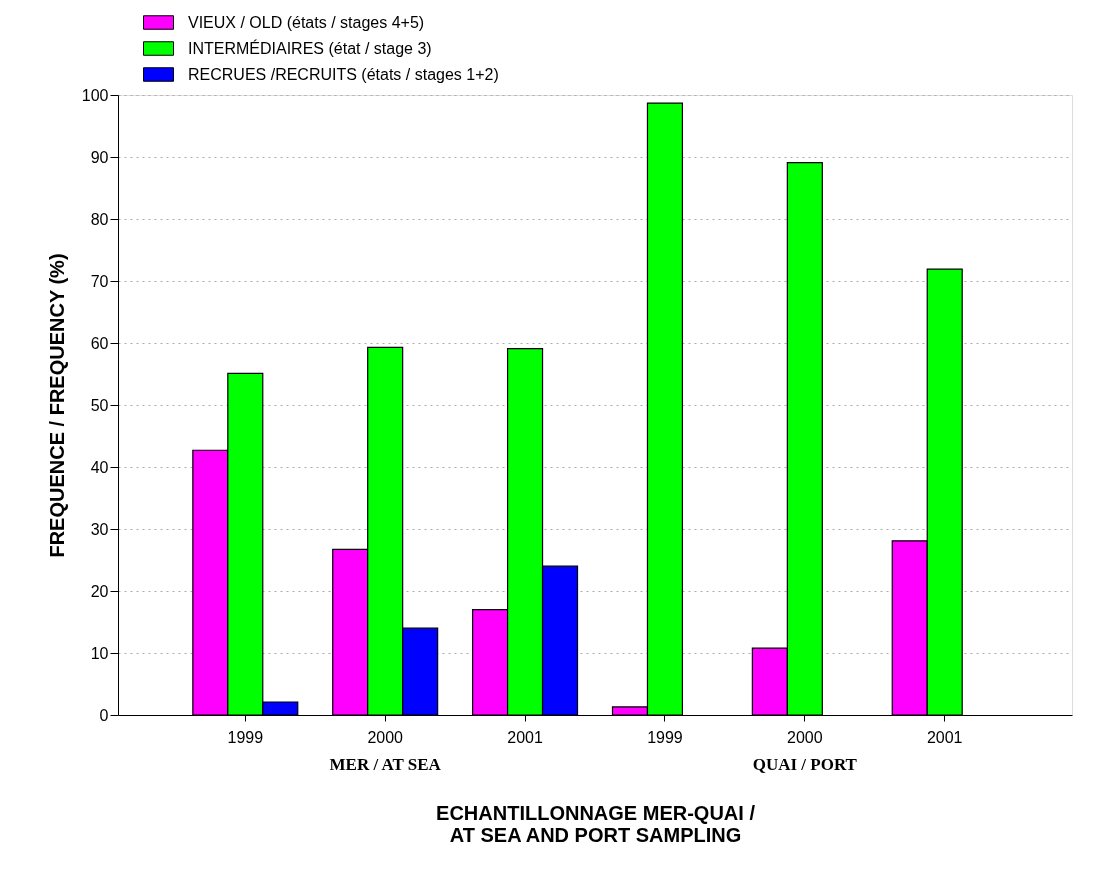 The width and height of the screenshot is (1099, 878). What do you see at coordinates (343, 74) in the screenshot?
I see `legend-label: RECRUES /RECRUITS (états / stages 1+2)` at bounding box center [343, 74].